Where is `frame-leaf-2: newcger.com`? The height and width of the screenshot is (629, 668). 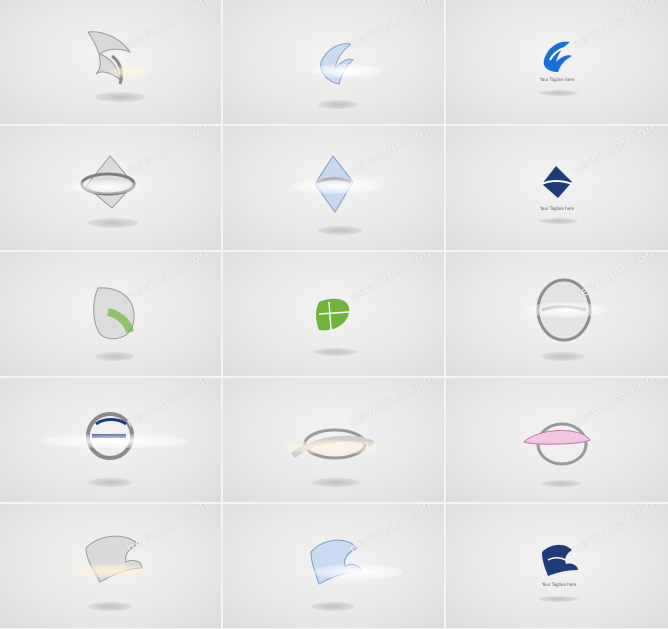 frame-leaf-2: newcger.com is located at coordinates (333, 314).